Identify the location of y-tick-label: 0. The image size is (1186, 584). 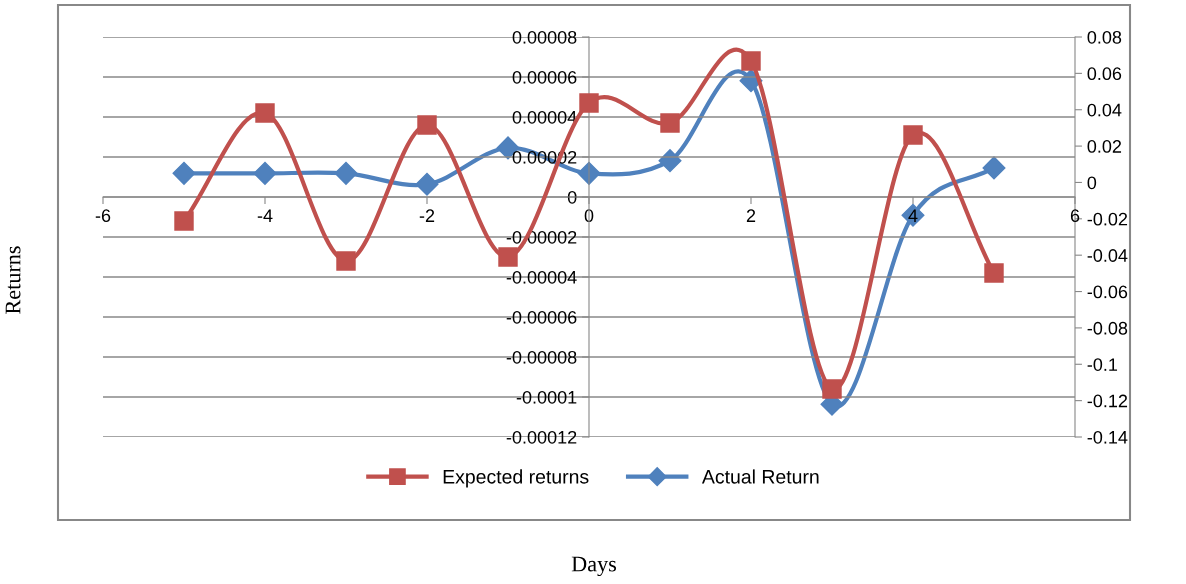
(572, 197).